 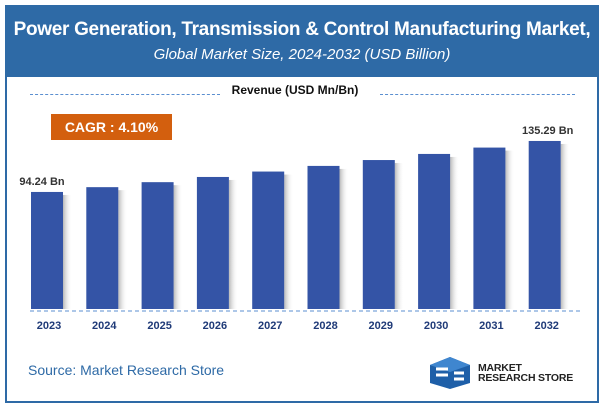 I want to click on bar-2030, so click(x=434, y=231).